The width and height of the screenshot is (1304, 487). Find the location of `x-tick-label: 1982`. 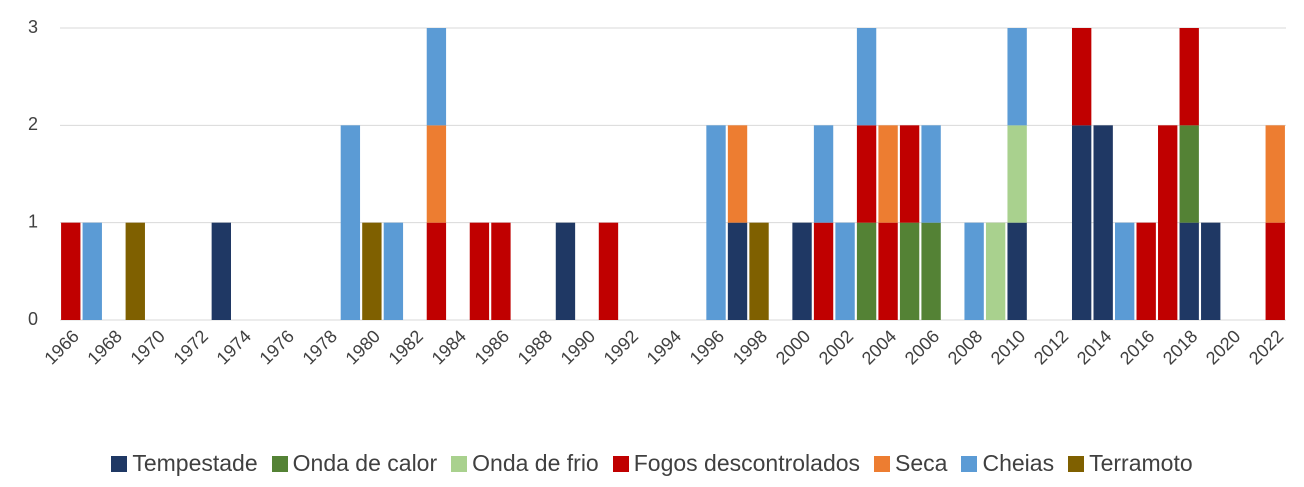

x-tick-label: 1982 is located at coordinates (406, 347).